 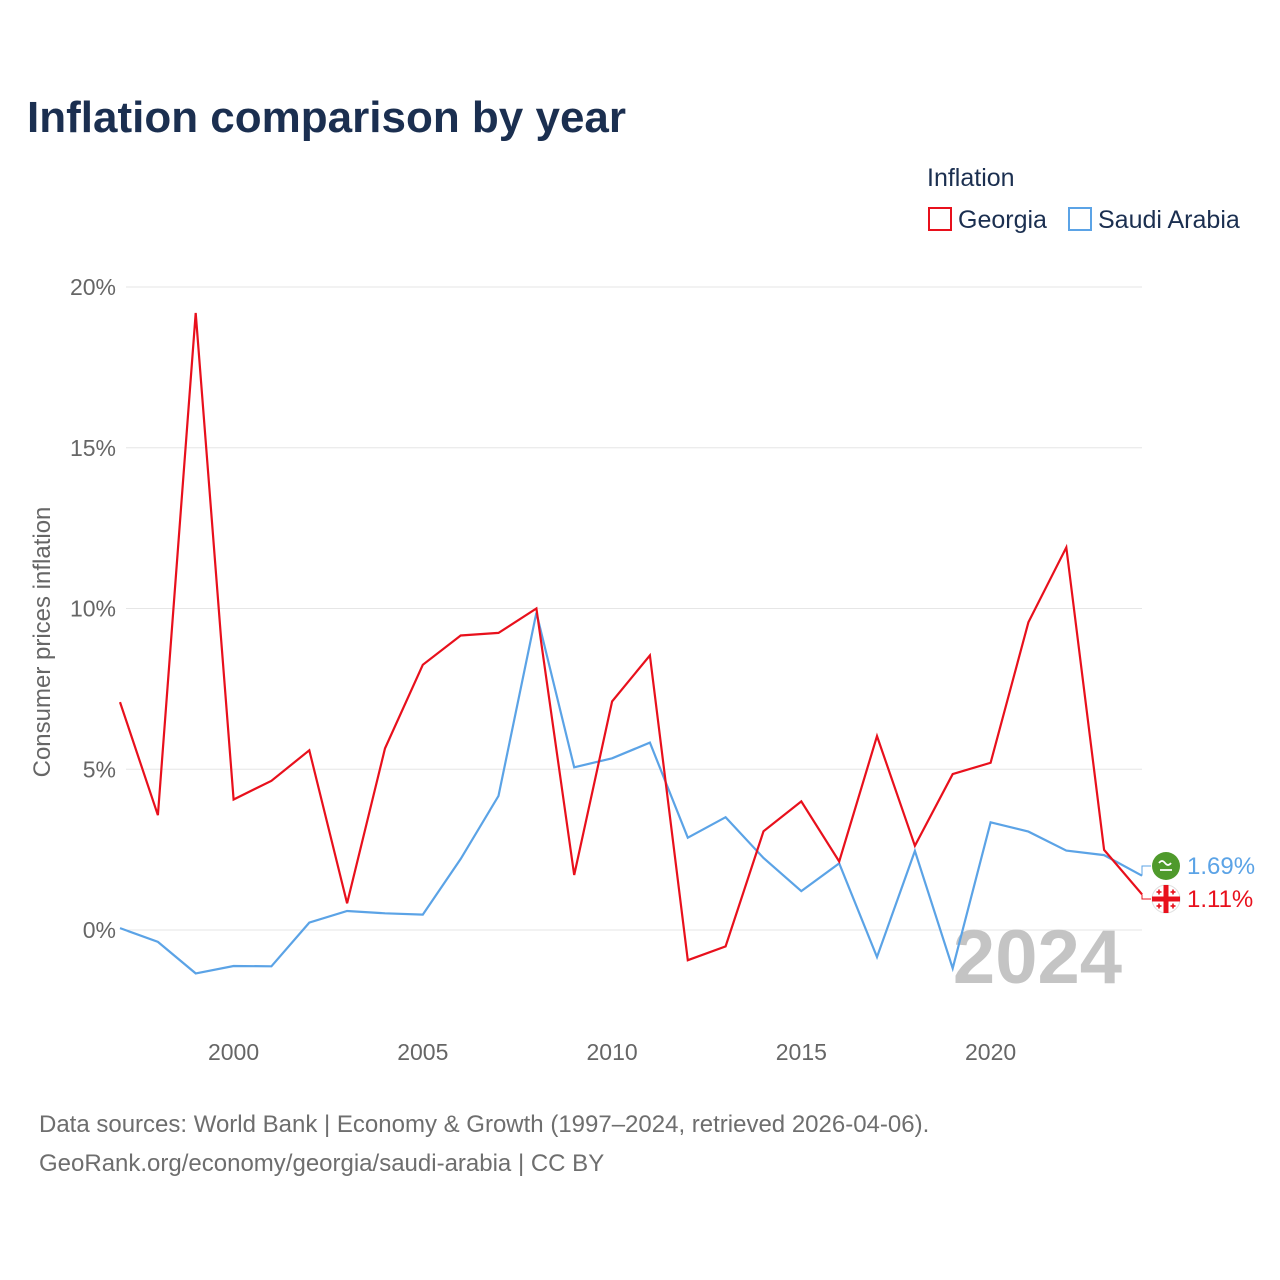 I want to click on x-axis-ticks: 2000 2005 2010 2015 2020, so click(x=612, y=1052).